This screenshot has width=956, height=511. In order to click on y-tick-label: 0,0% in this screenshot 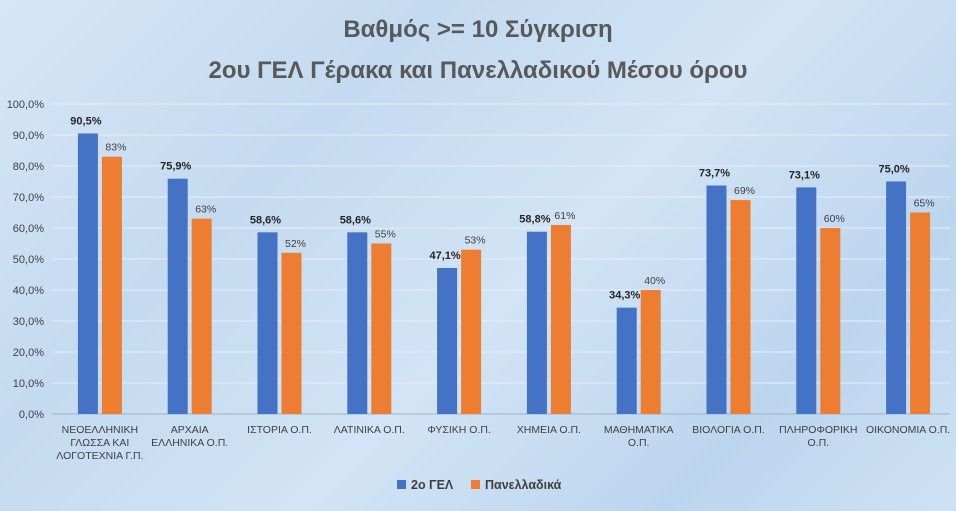, I will do `click(31, 415)`.